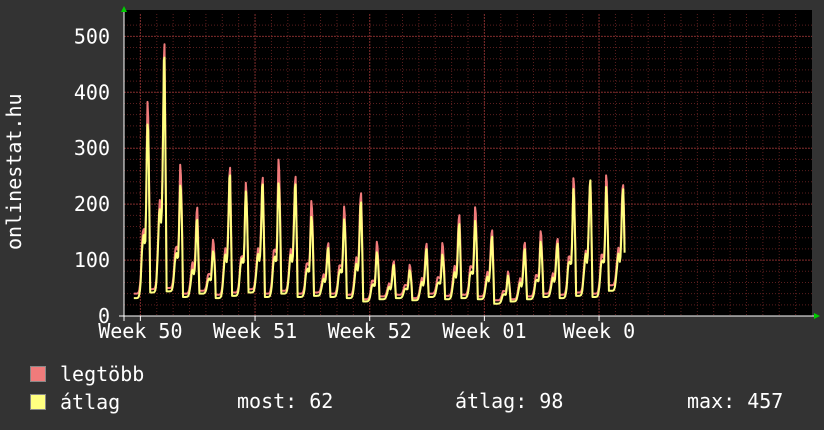 The height and width of the screenshot is (430, 824). What do you see at coordinates (90, 402) in the screenshot?
I see `legend-label-avg: átlag` at bounding box center [90, 402].